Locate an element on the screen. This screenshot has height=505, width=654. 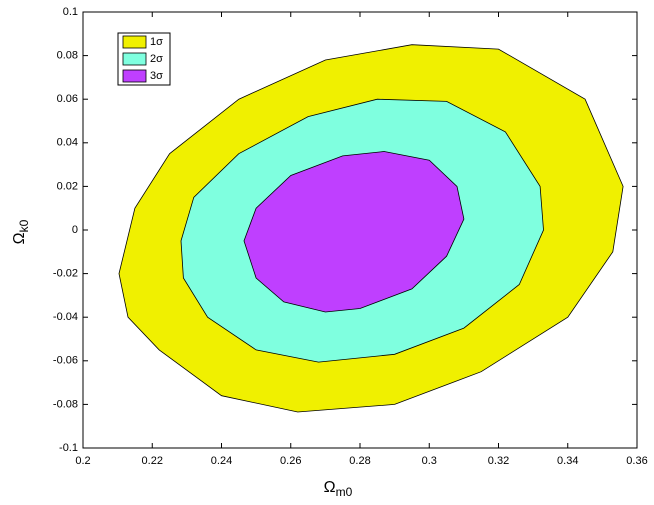
x-tick-label: 0.24 is located at coordinates (221, 461).